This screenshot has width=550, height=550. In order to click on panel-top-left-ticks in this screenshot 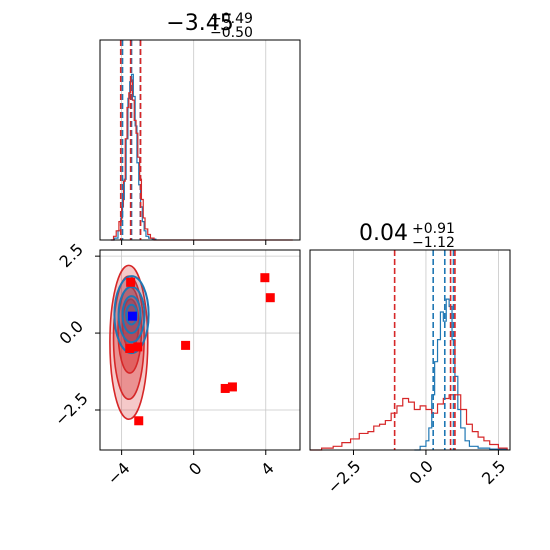, I will do `click(194, 242)`.